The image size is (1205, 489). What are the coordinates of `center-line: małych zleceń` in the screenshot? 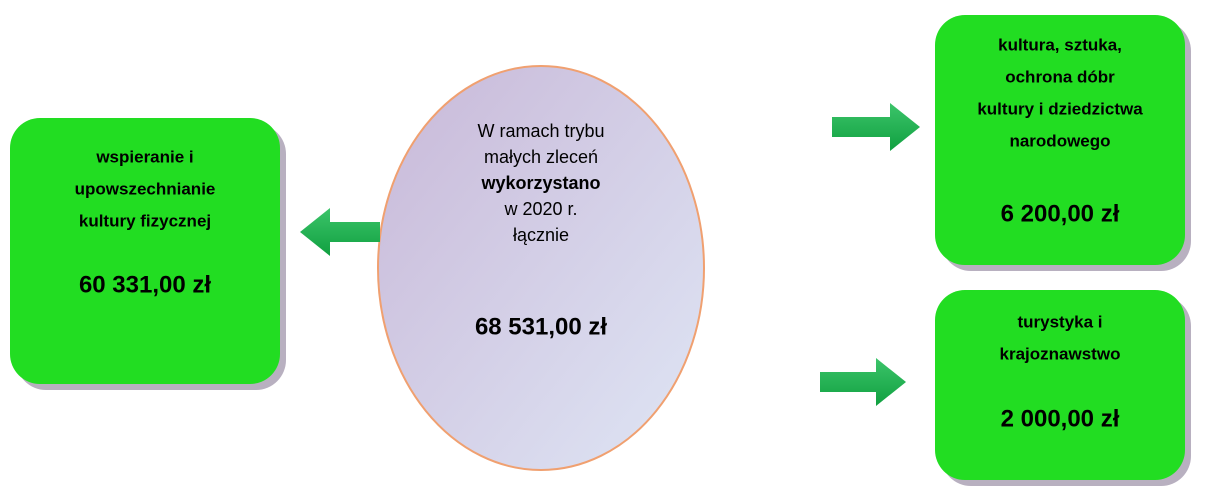 It's located at (541, 157).